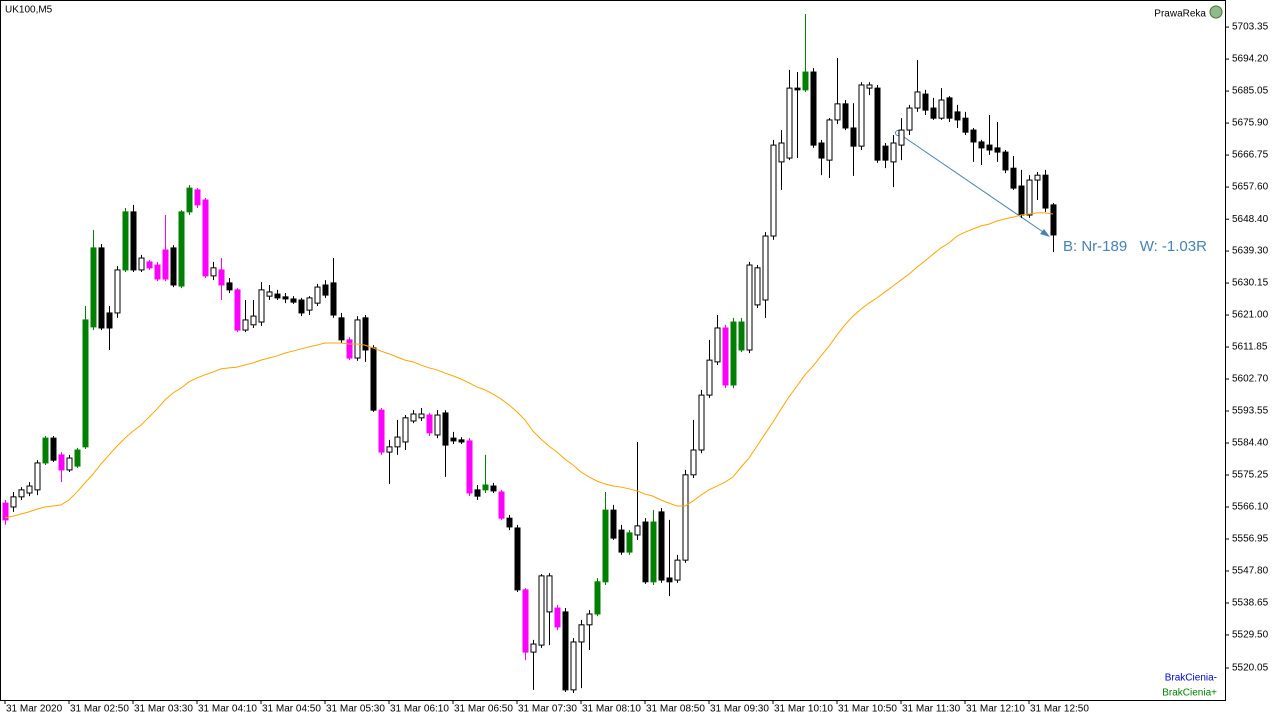  I want to click on y-tick-label: 5593.55, so click(1250, 411).